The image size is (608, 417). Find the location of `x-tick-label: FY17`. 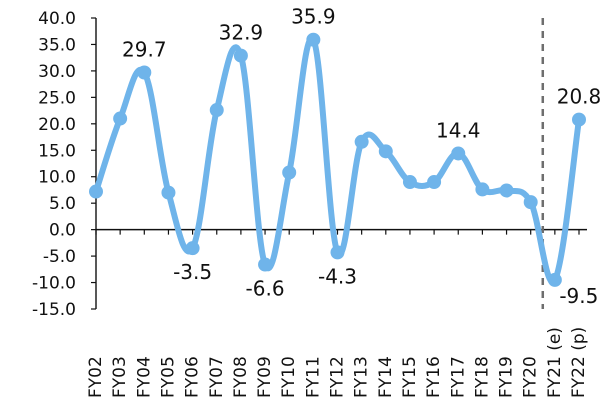

x-tick-label: FY17 is located at coordinates (458, 377).